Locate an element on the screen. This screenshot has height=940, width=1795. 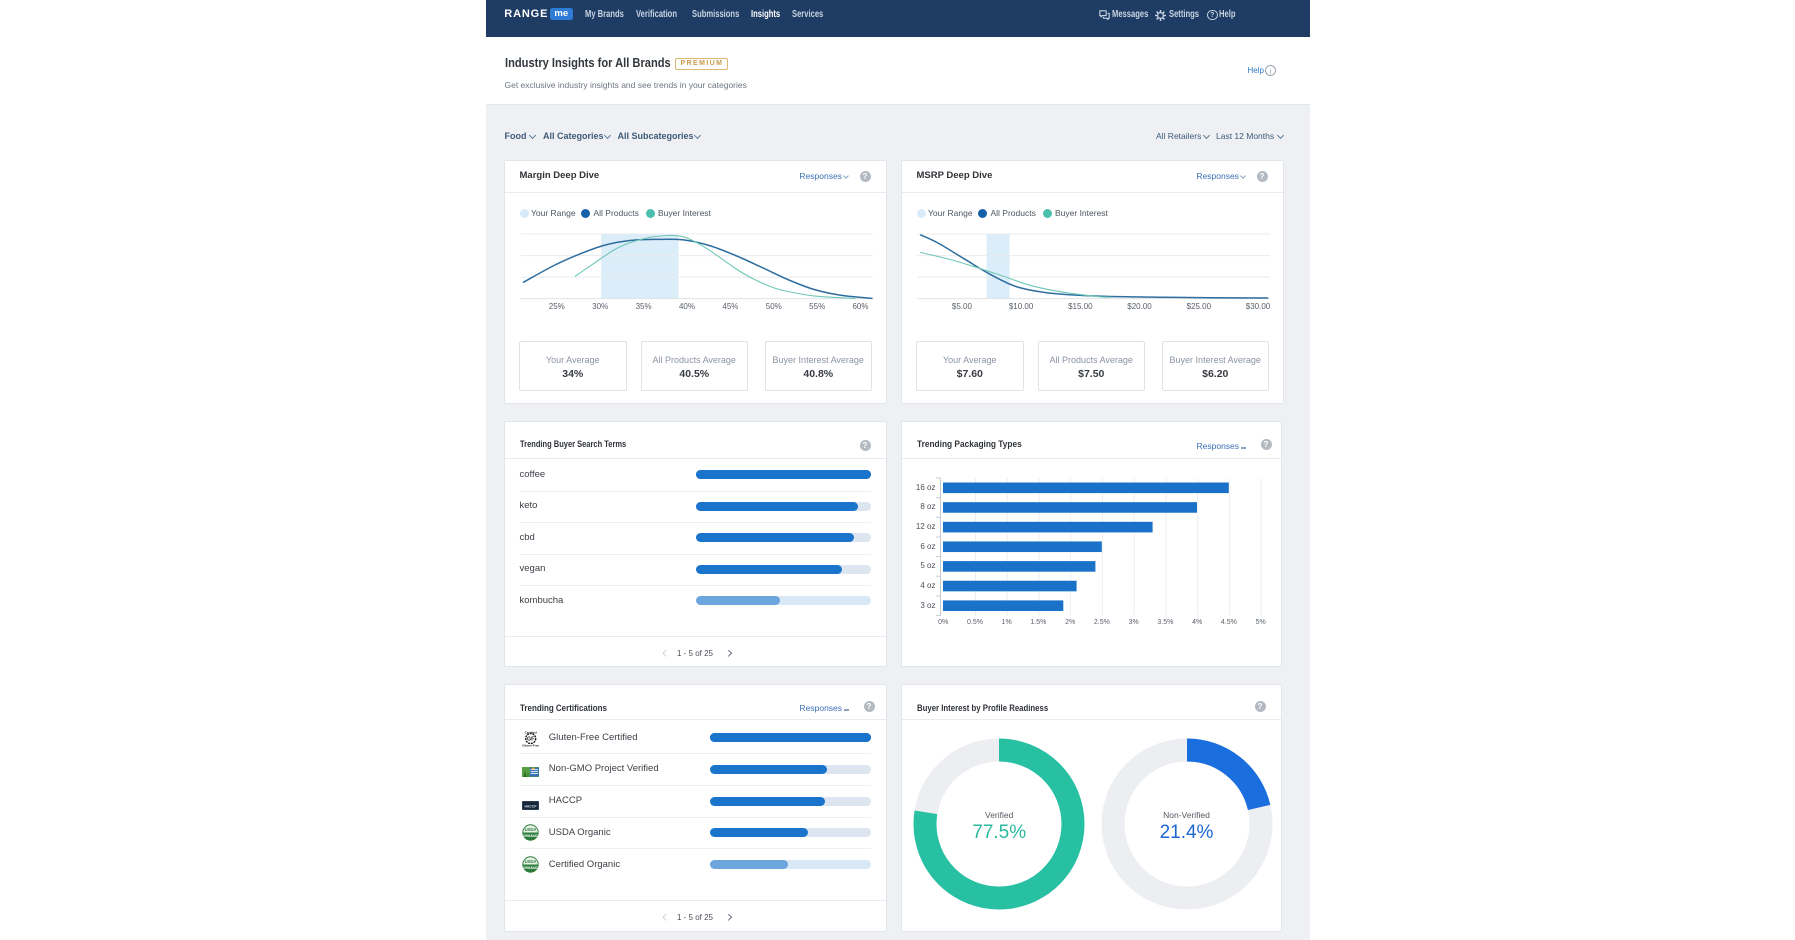
svg-text: GF is located at coordinates (530, 739).